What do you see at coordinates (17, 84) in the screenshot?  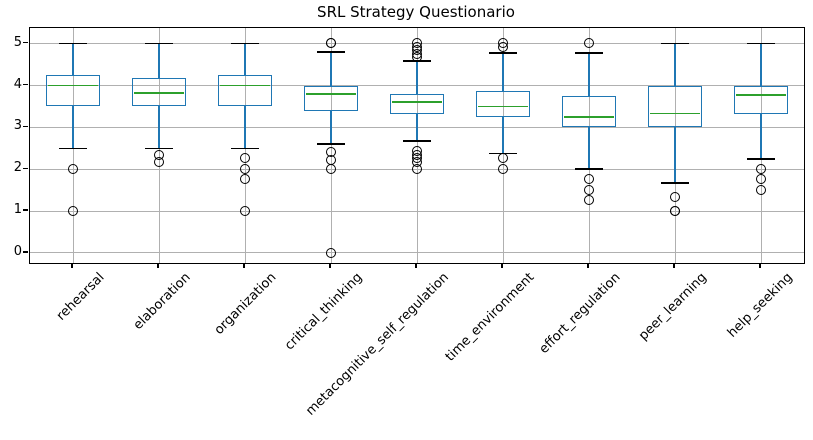 I see `y-axis-tick-label: 4` at bounding box center [17, 84].